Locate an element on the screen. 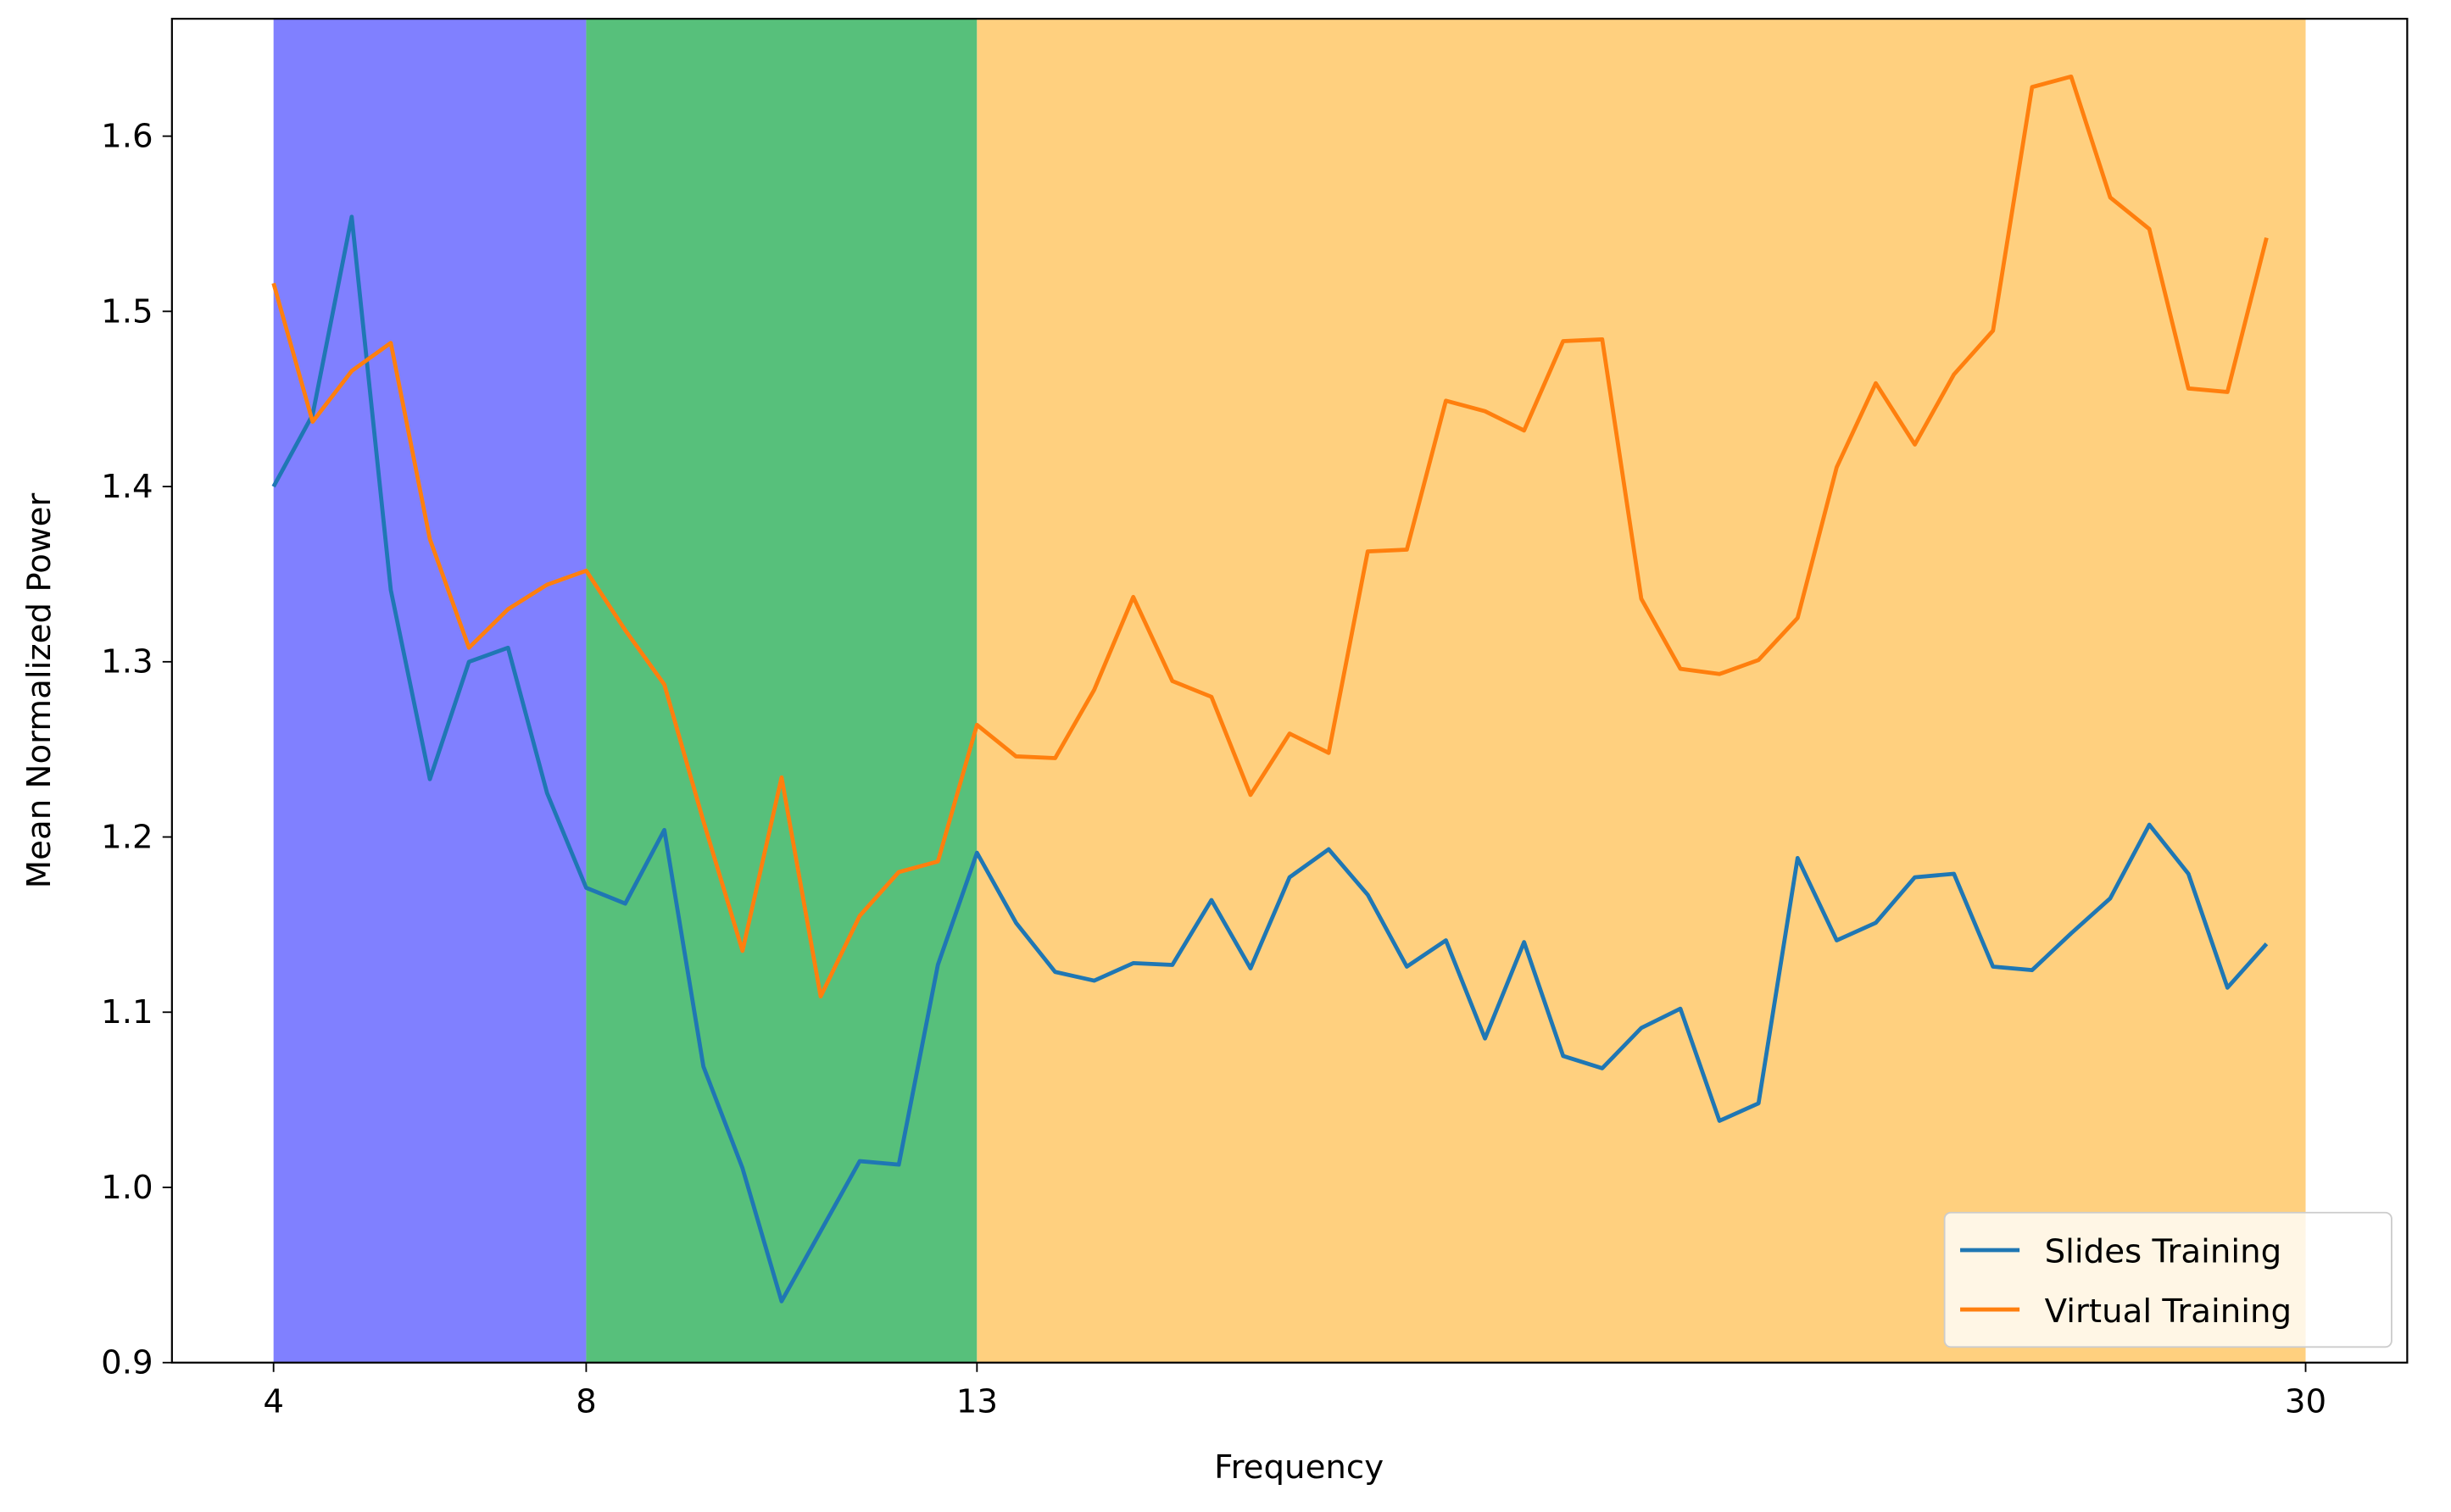  y-tick-label: 1.1 is located at coordinates (127, 1012).